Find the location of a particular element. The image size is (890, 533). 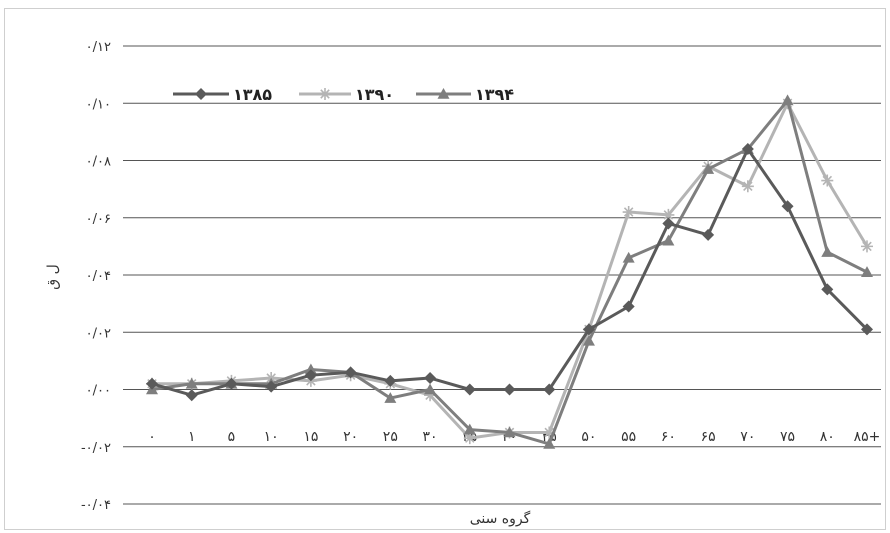

y-tick-label: -۰/۰۲ is located at coordinates (96, 448).